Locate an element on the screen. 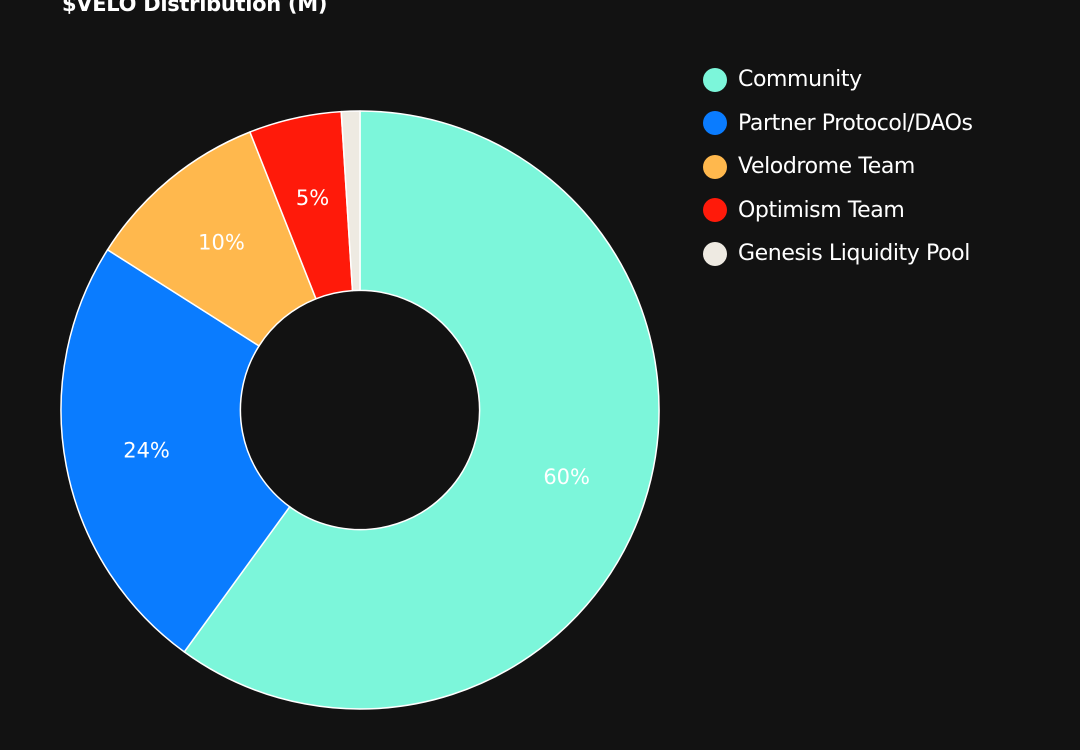 This screenshot has width=1080, height=750. slice-label-partner-protocol-daos: 24% is located at coordinates (146, 451).